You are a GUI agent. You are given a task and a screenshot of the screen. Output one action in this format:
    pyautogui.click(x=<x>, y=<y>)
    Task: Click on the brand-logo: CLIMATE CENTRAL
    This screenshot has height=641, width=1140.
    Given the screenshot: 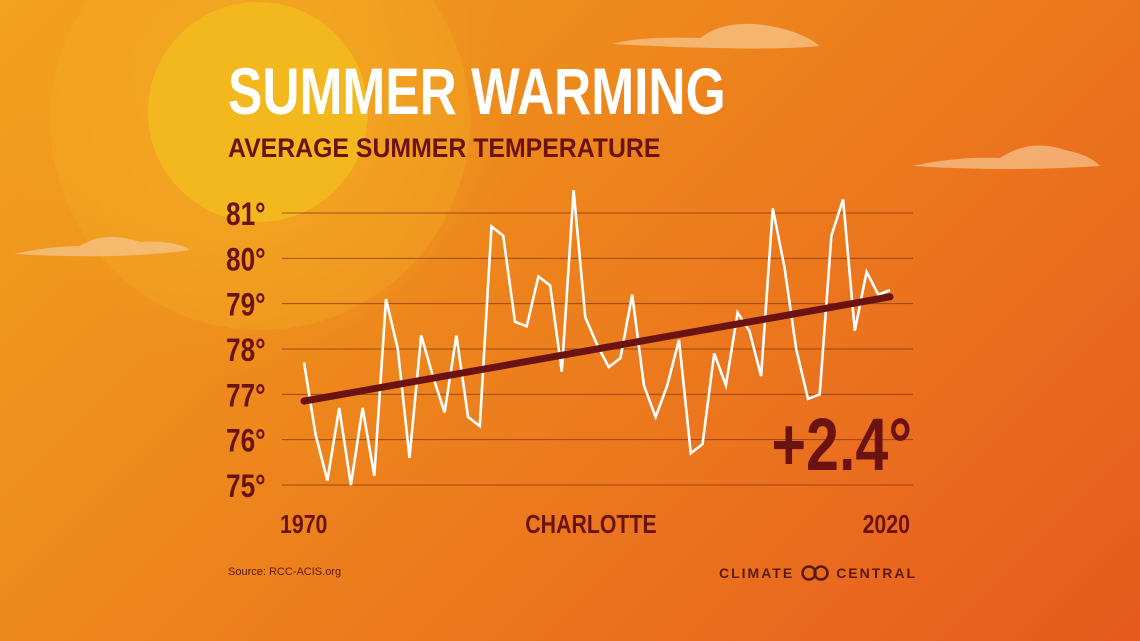 What is the action you would take?
    pyautogui.click(x=818, y=573)
    